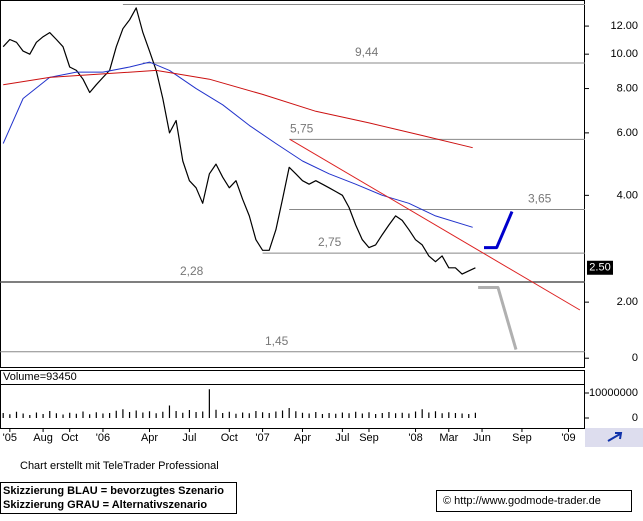 The height and width of the screenshot is (521, 643). Describe the element at coordinates (149, 438) in the screenshot. I see `x-tick-label: Apr` at that location.